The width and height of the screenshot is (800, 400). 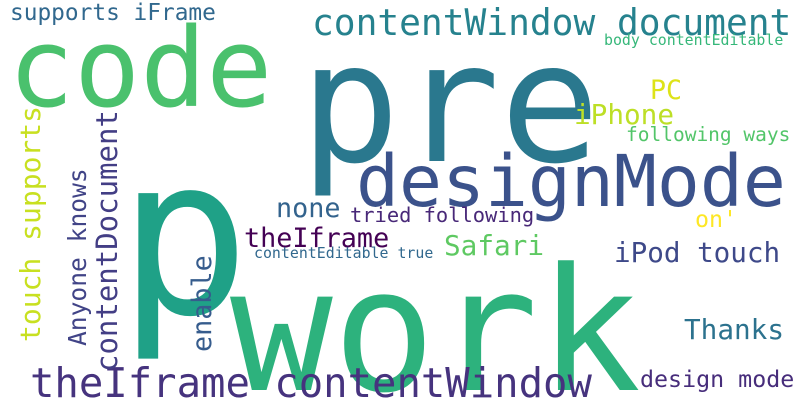 I want to click on word-enable: enable, so click(x=202, y=304).